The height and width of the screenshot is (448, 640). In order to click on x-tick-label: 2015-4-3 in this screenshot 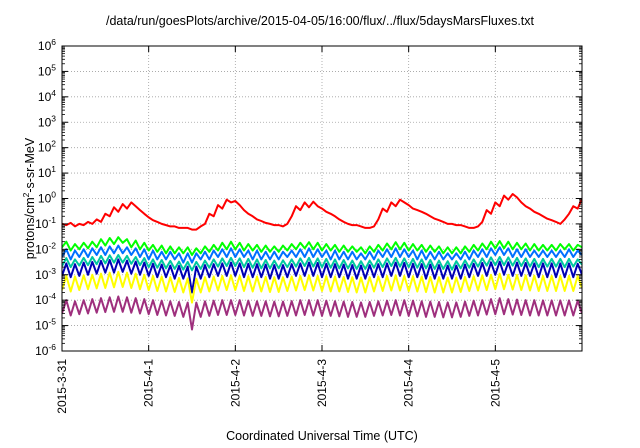, I will do `click(322, 383)`.